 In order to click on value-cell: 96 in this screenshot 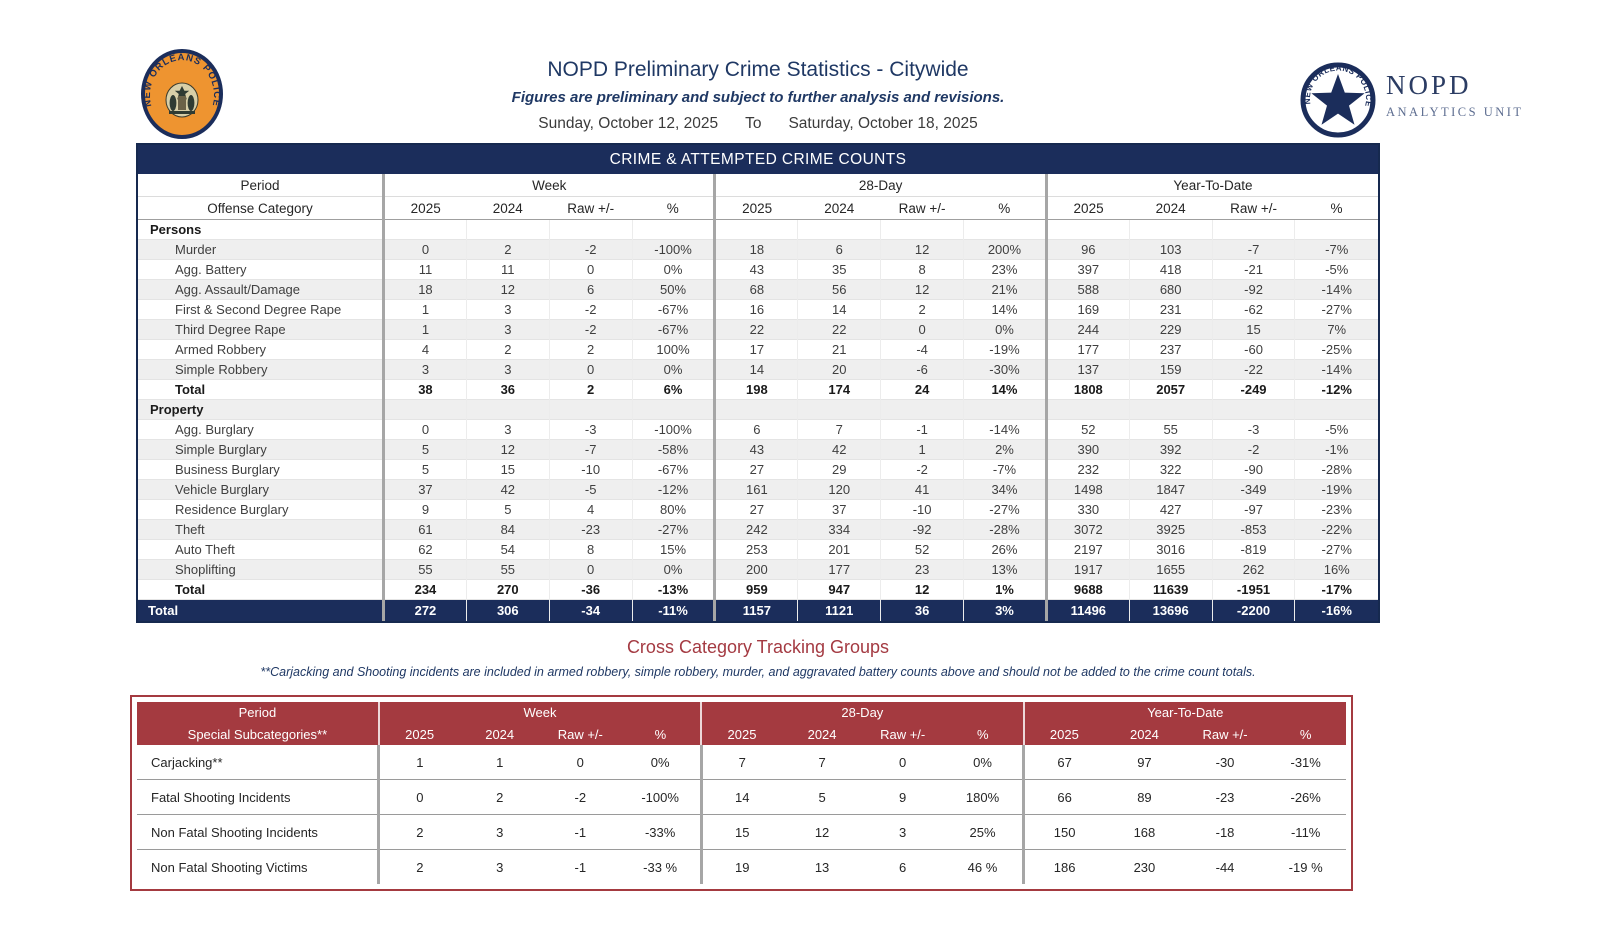, I will do `click(1087, 249)`.